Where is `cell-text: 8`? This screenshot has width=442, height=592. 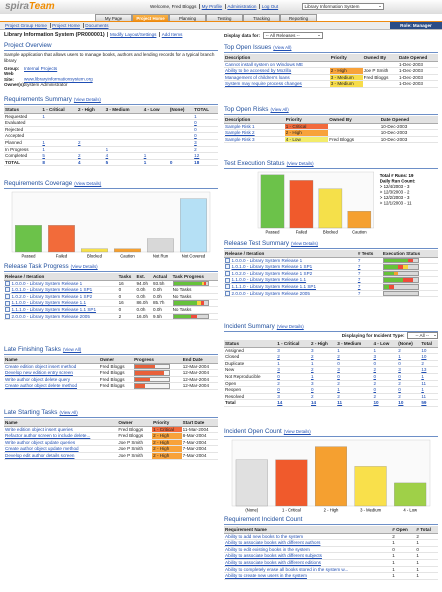 cell-text: 8 is located at coordinates (43, 162).